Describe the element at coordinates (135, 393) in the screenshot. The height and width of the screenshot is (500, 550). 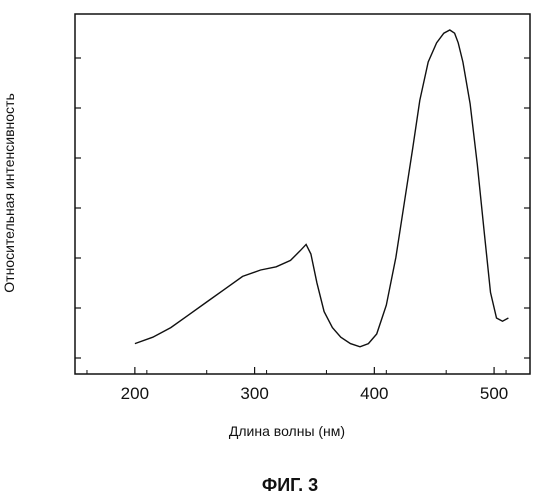
I see `x-tick-label: 200` at that location.